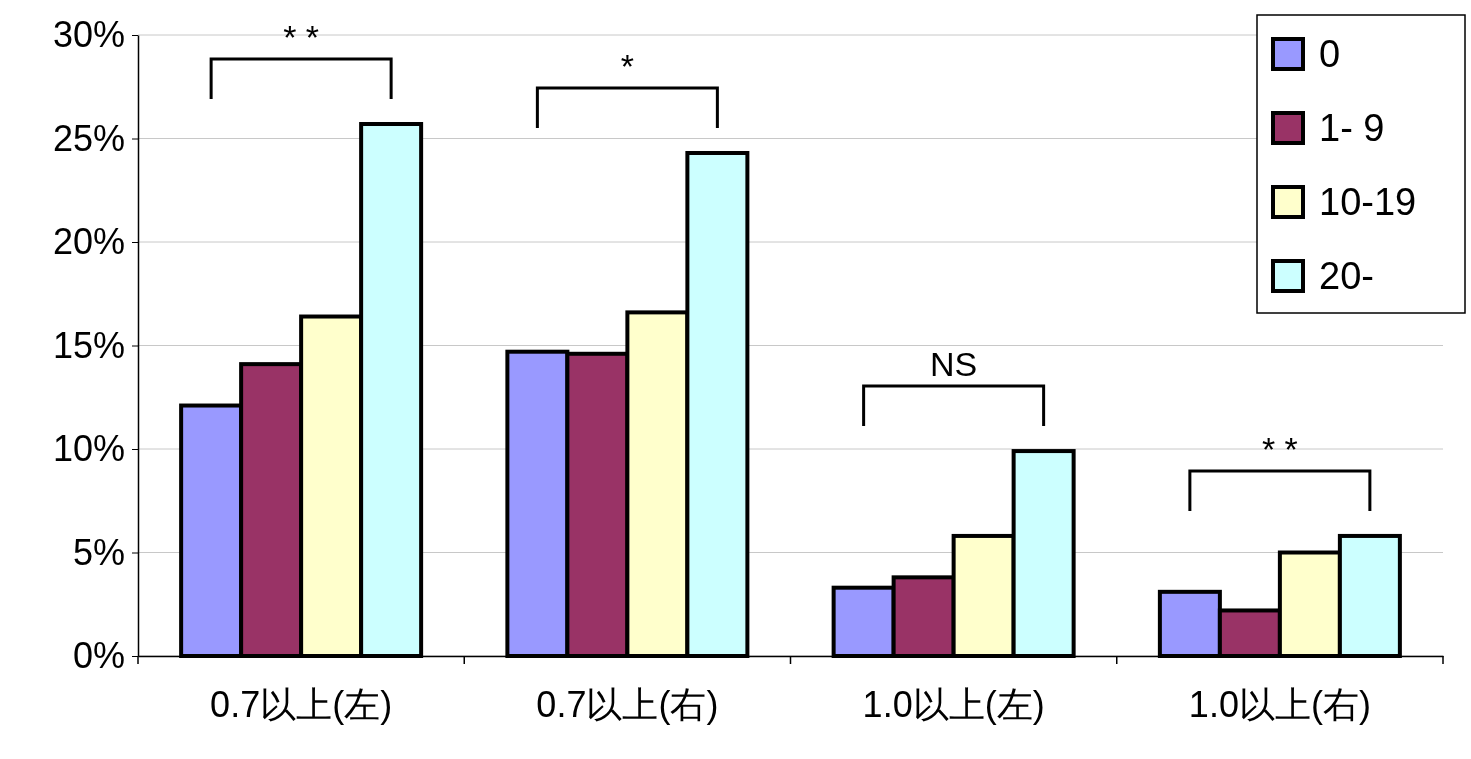  I want to click on annotation: *, so click(627, 65).